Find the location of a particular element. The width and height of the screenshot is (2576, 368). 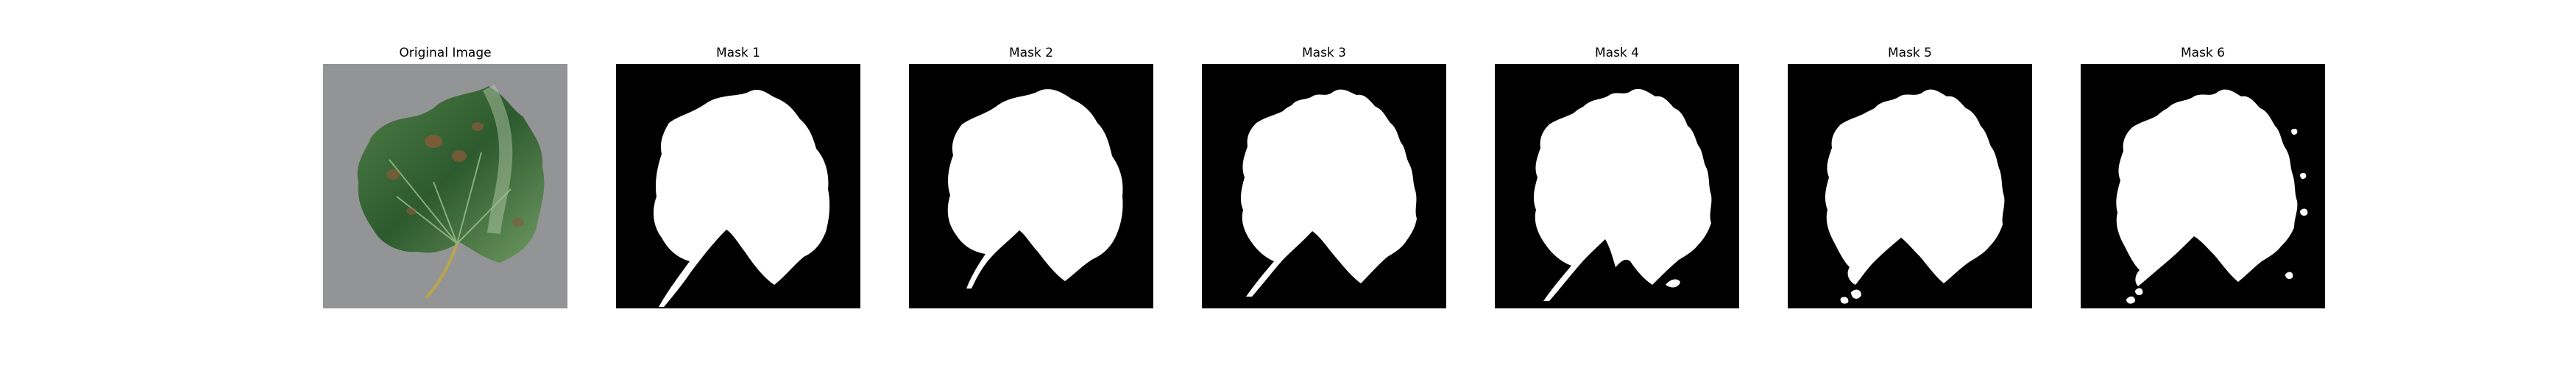

panel-mask-6: Mask 6 is located at coordinates (2203, 176).